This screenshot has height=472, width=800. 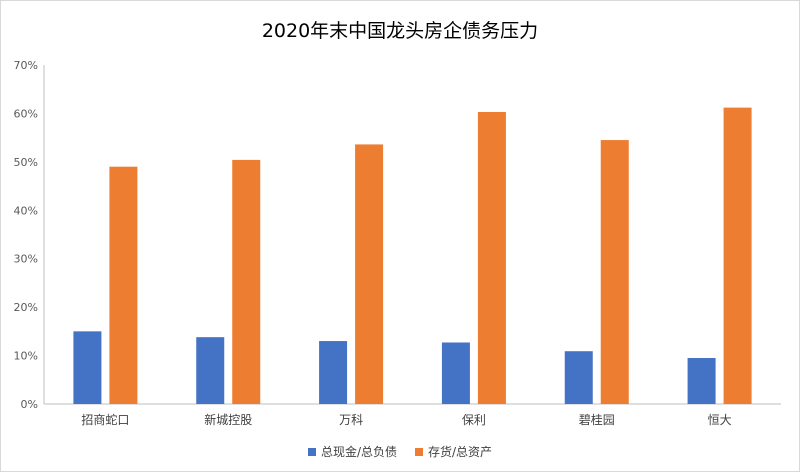 I want to click on y-tick-label: 20%, so click(x=26, y=307).